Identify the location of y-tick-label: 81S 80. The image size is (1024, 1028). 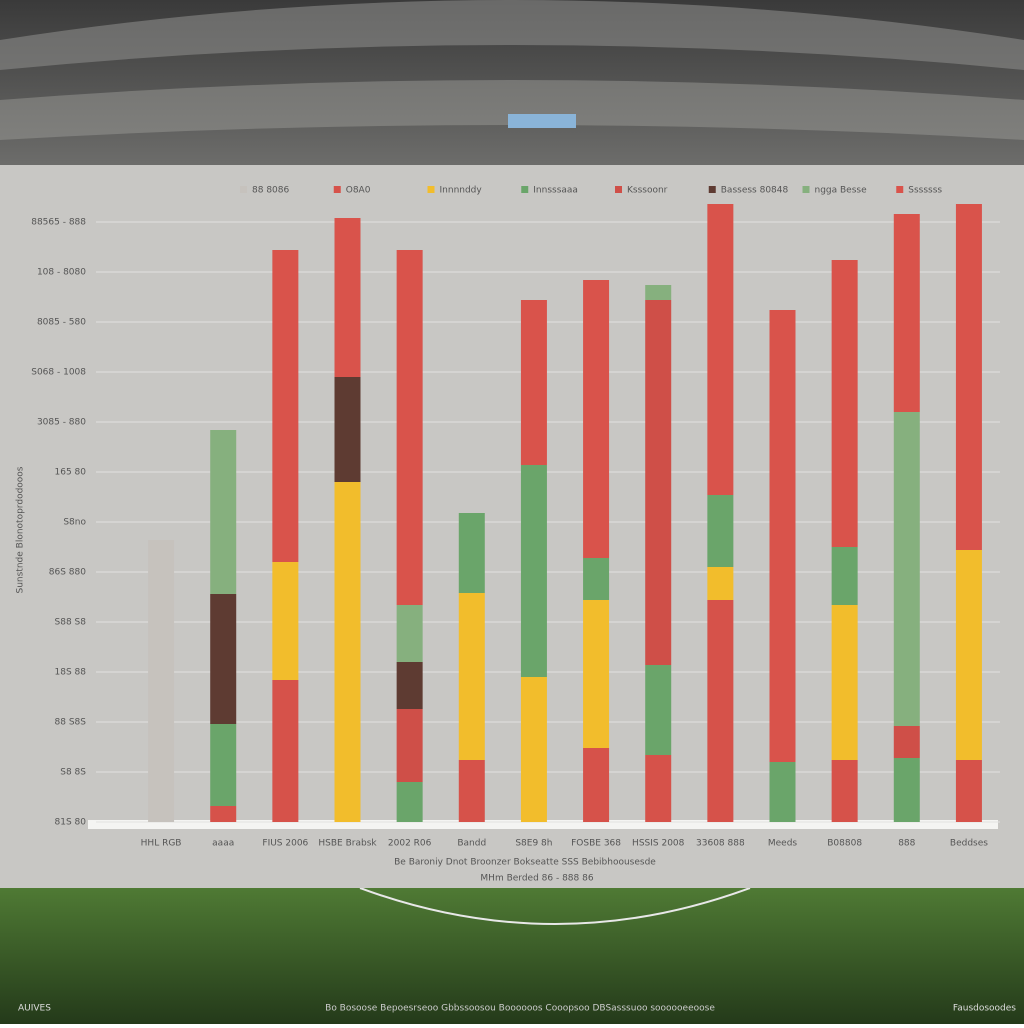
(71, 823).